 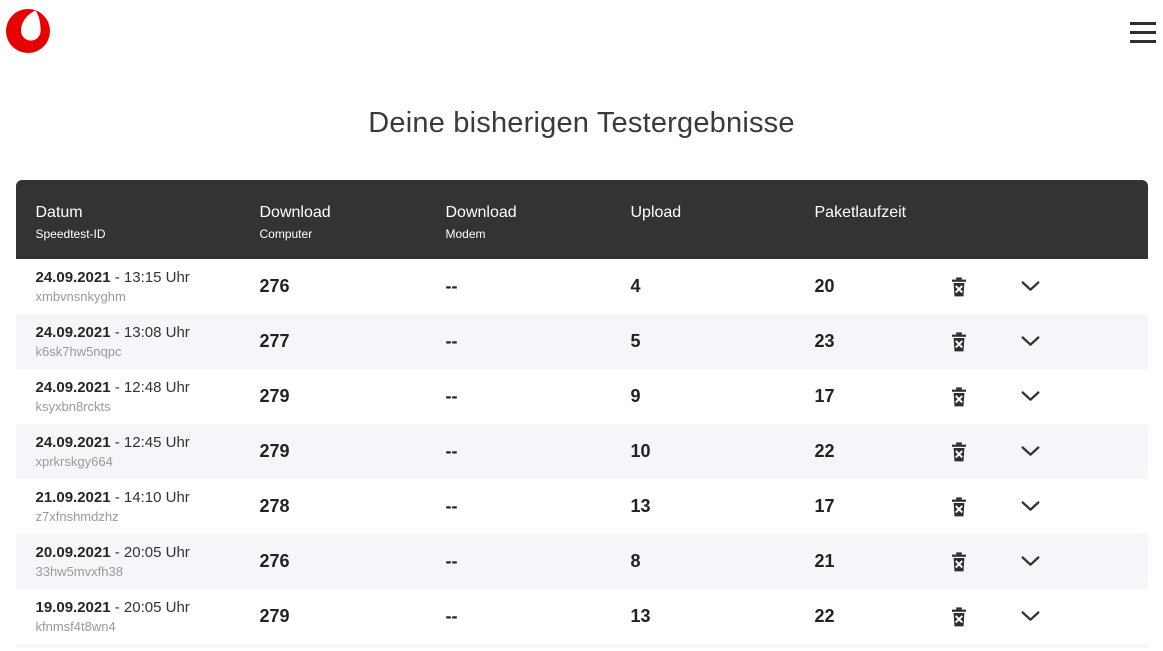 What do you see at coordinates (73, 552) in the screenshot?
I see `row-date: 20.09.2021` at bounding box center [73, 552].